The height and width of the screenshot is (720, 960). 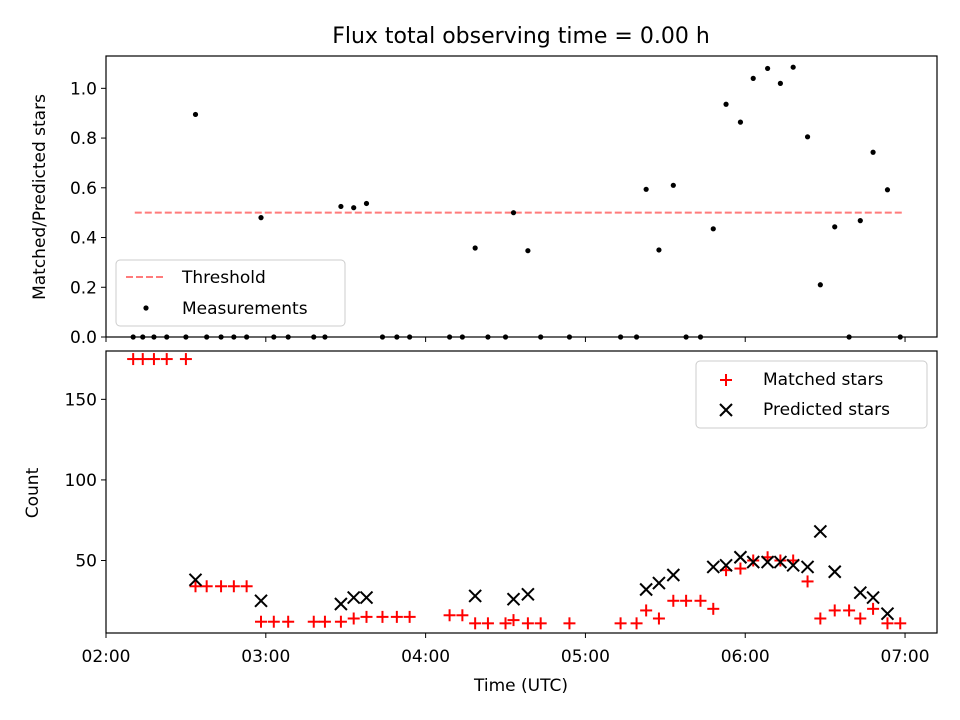 I want to click on chart-title: Flux total observing time = 0.00 h, so click(x=521, y=36).